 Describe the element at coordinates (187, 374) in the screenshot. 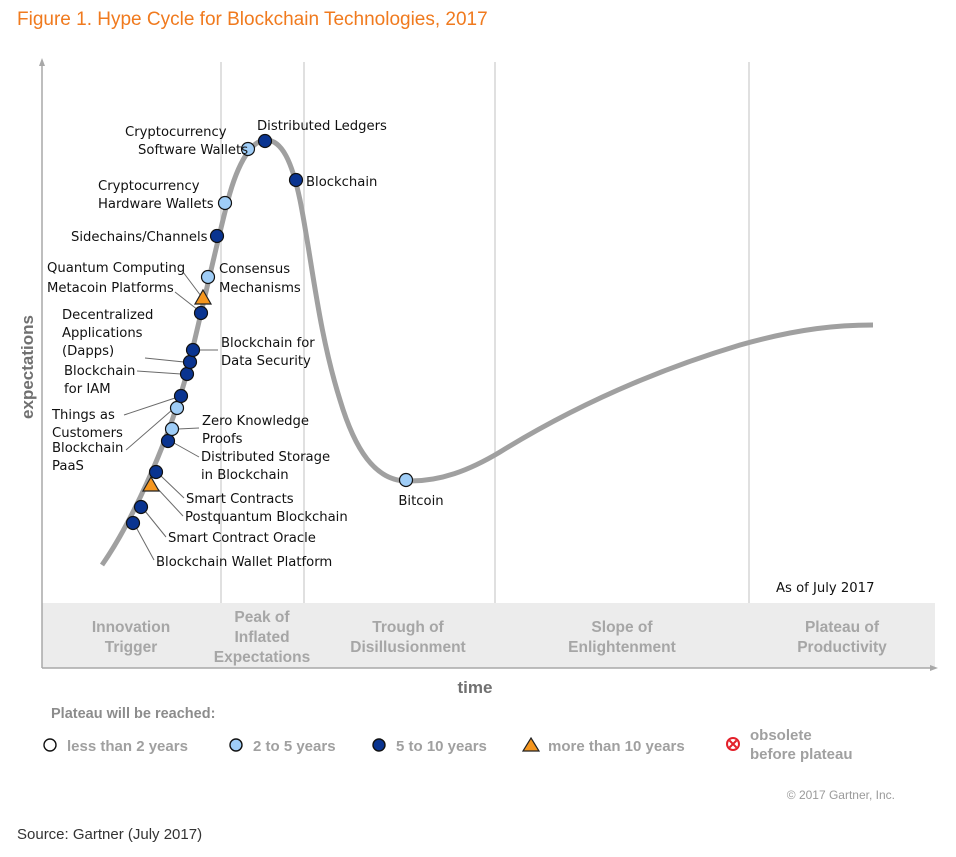

I see `point-marker-blockchain-for-iam` at that location.